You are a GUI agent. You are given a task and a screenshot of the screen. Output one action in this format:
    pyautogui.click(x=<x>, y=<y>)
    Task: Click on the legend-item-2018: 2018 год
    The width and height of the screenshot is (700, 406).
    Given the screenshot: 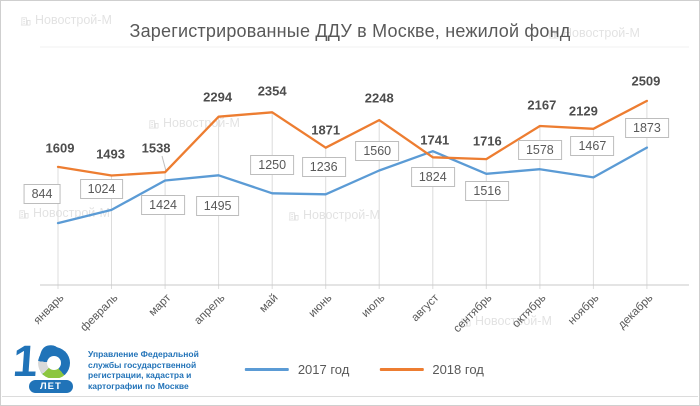 What is the action you would take?
    pyautogui.click(x=431, y=369)
    